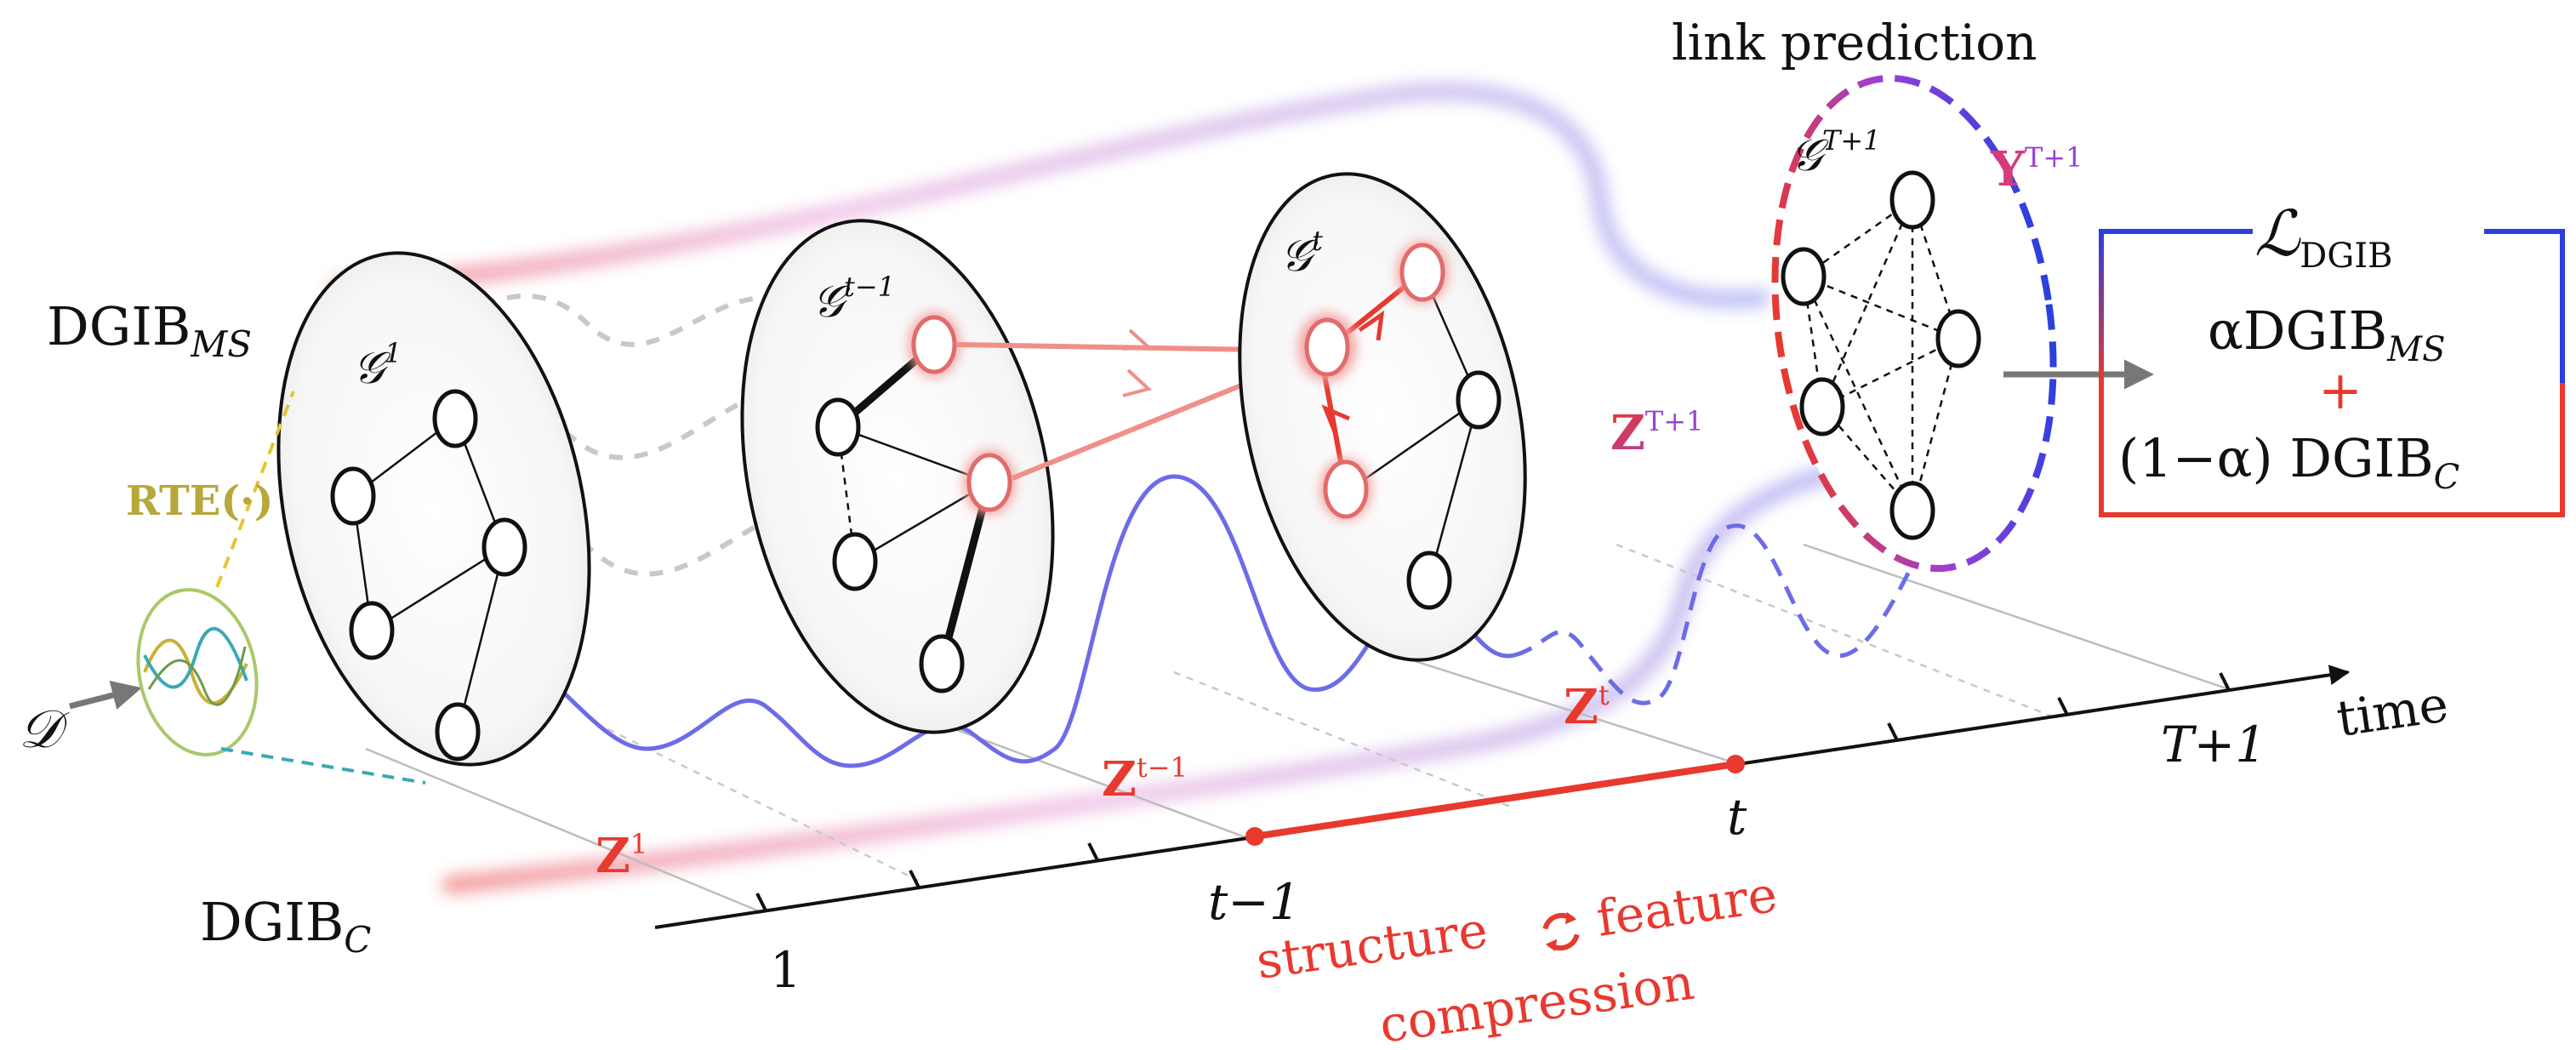 The width and height of the screenshot is (2576, 1050). What do you see at coordinates (1254, 836) in the screenshot?
I see `t-minus-1-marker` at bounding box center [1254, 836].